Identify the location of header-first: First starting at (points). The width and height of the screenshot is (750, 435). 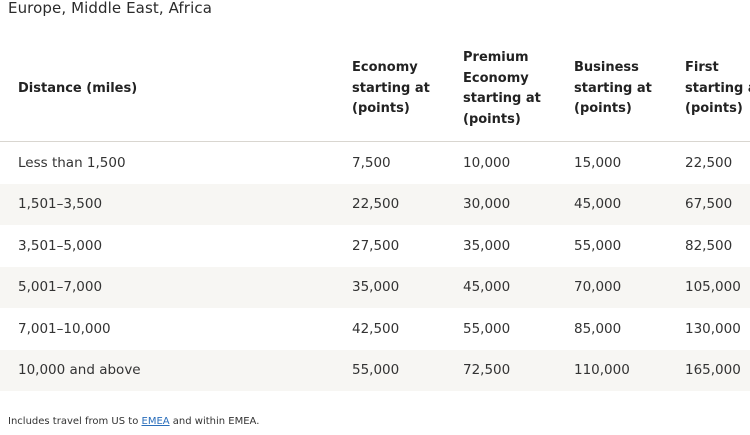
(717, 89).